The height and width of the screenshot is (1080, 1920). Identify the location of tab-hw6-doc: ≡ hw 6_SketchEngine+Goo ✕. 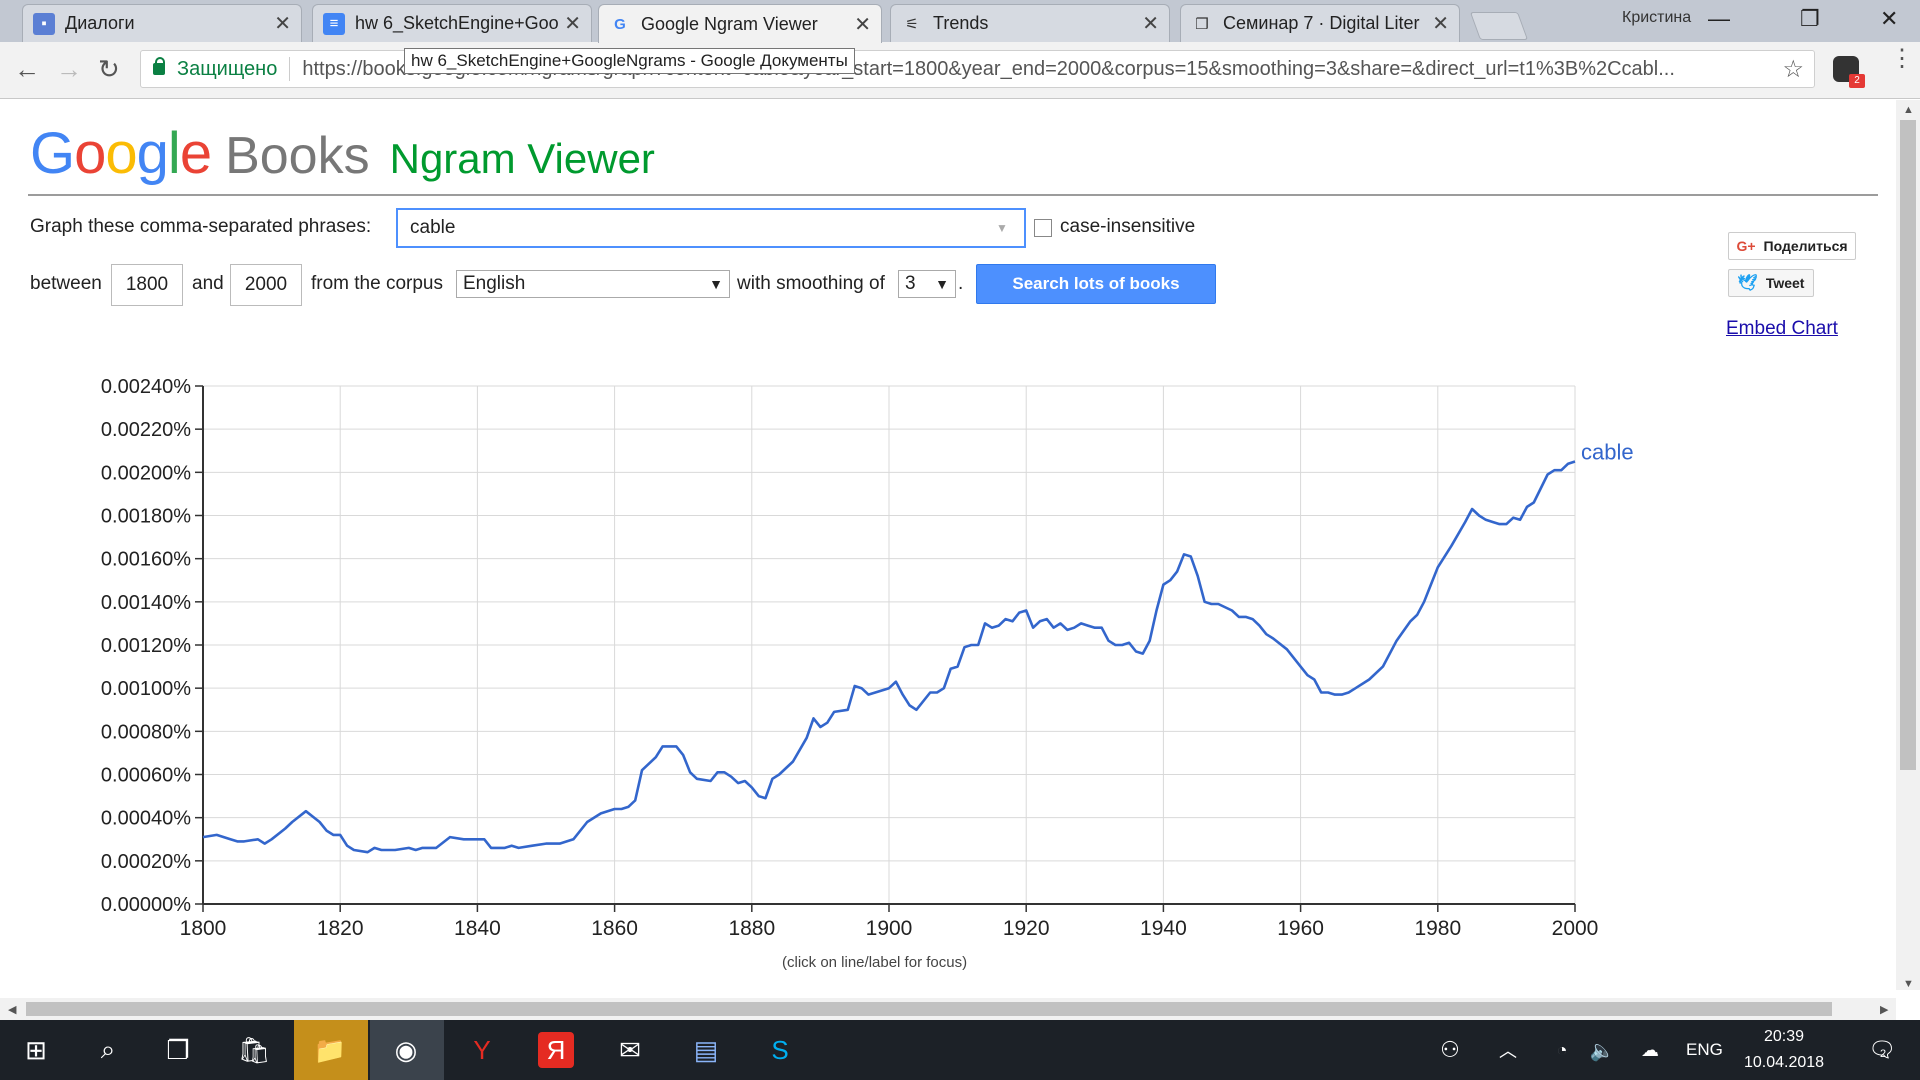
(452, 23).